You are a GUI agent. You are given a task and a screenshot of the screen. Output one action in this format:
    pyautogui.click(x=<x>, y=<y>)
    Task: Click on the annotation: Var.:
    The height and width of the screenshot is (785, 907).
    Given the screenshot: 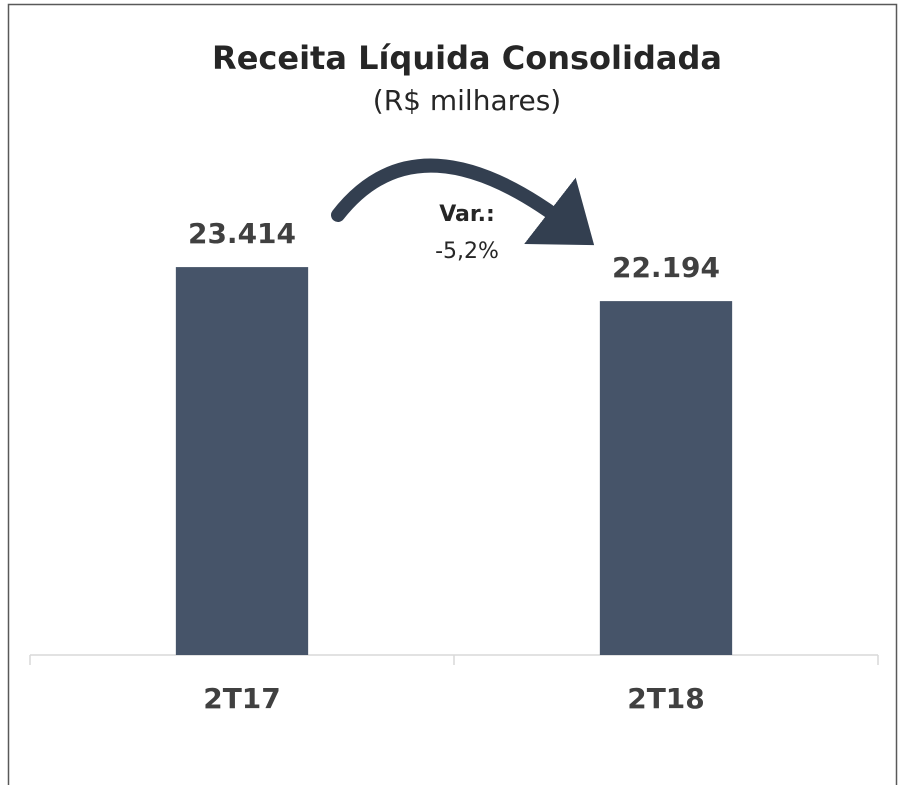 What is the action you would take?
    pyautogui.click(x=467, y=214)
    